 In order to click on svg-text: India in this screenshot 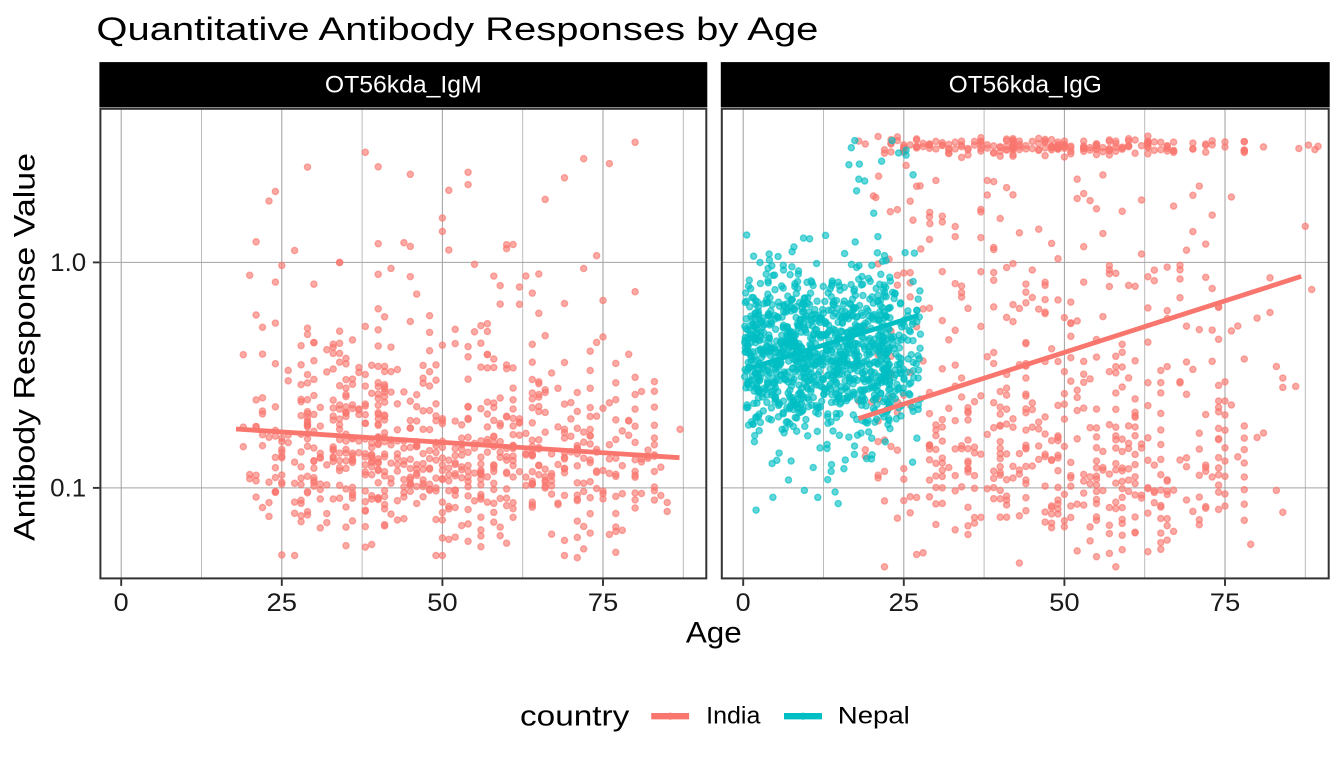, I will do `click(733, 716)`.